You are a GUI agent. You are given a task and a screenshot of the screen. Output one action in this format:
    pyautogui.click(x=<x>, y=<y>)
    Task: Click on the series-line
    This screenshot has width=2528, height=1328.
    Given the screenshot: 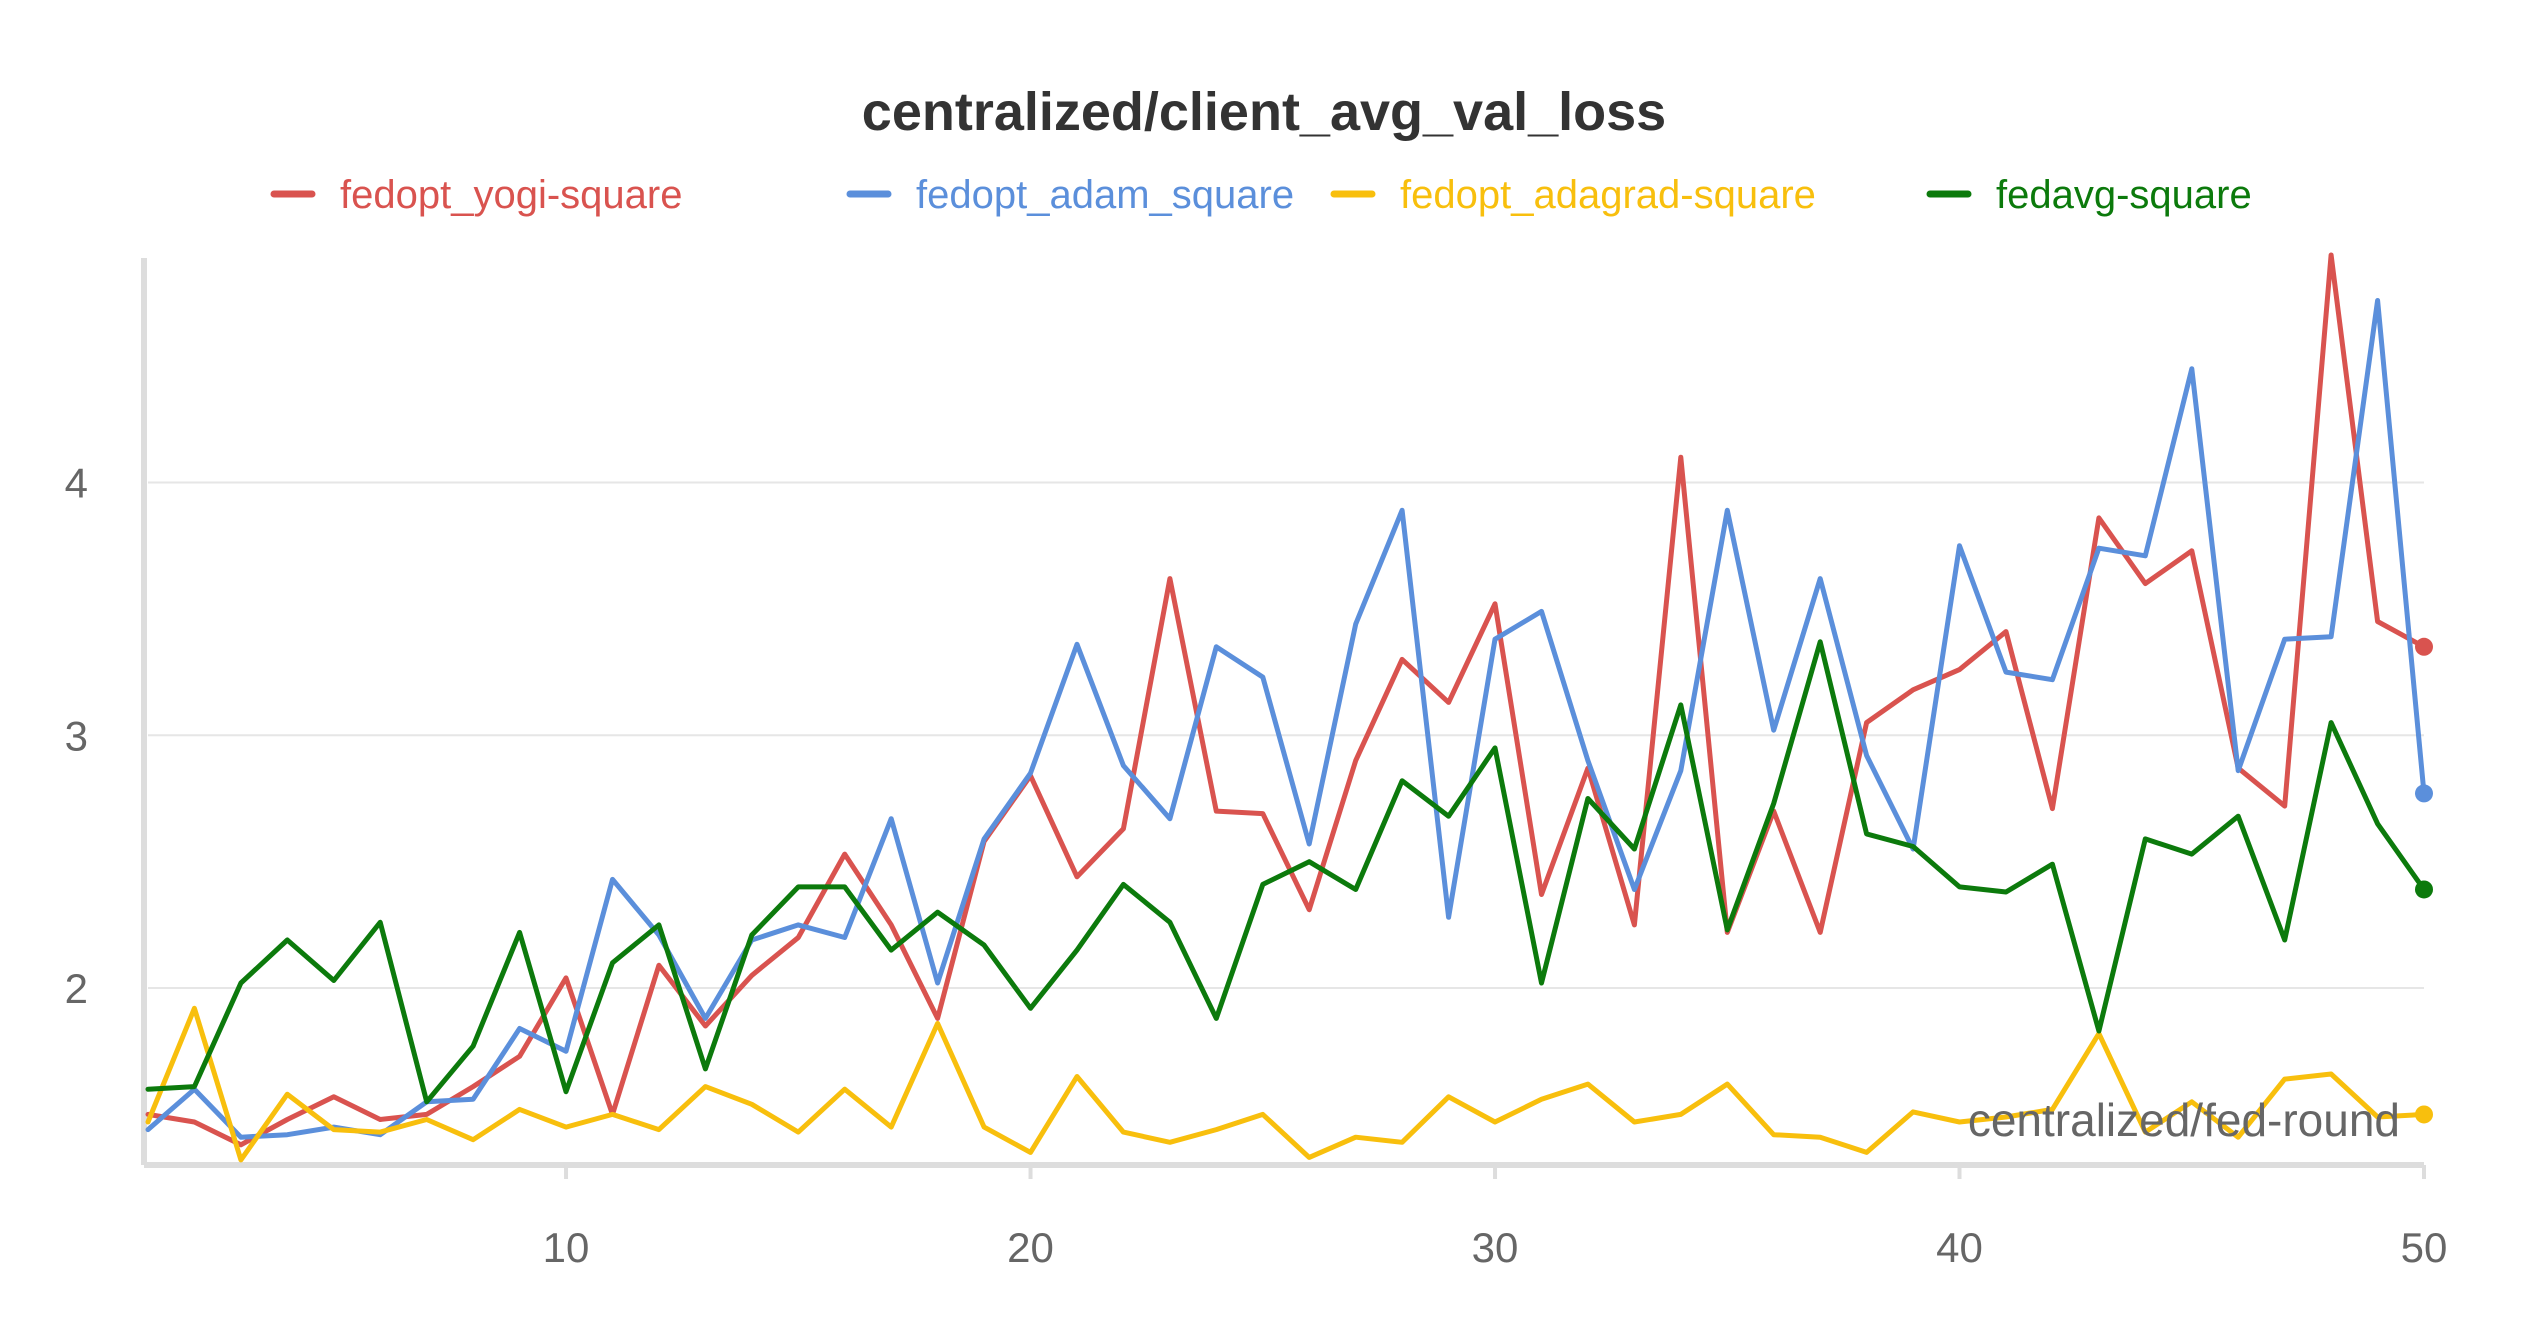 What is the action you would take?
    pyautogui.click(x=1286, y=1084)
    